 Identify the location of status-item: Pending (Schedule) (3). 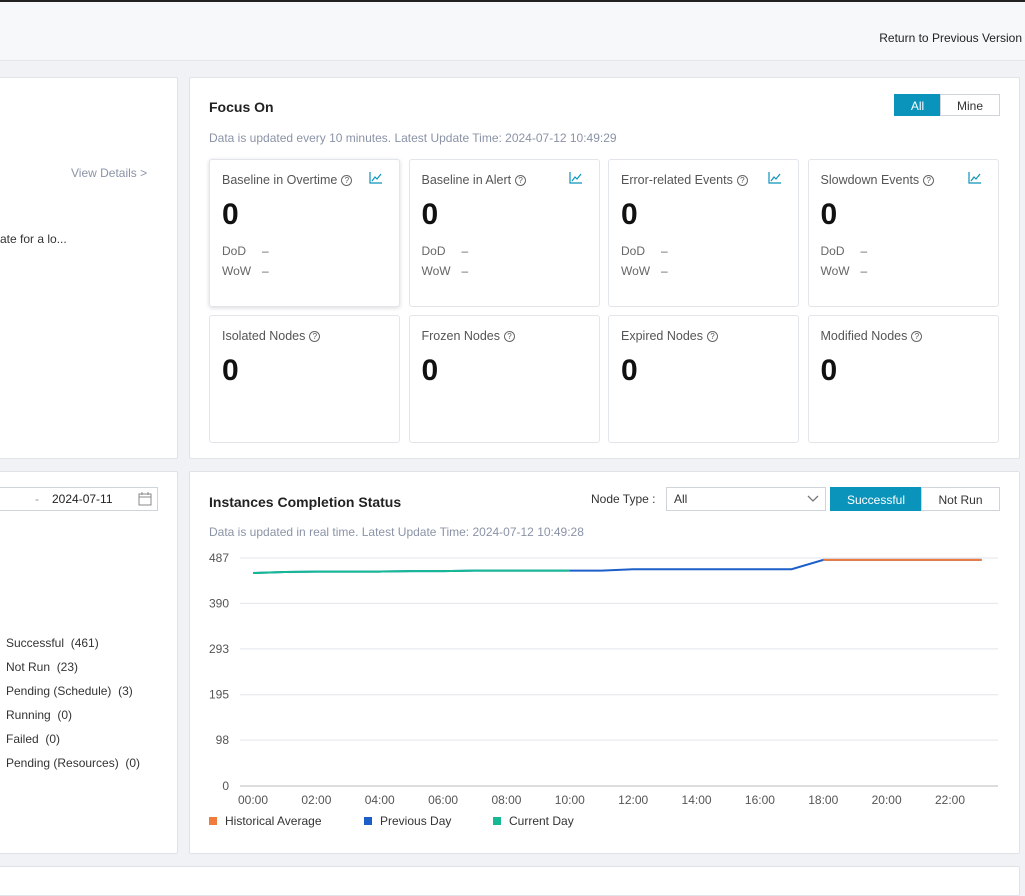
(69, 691).